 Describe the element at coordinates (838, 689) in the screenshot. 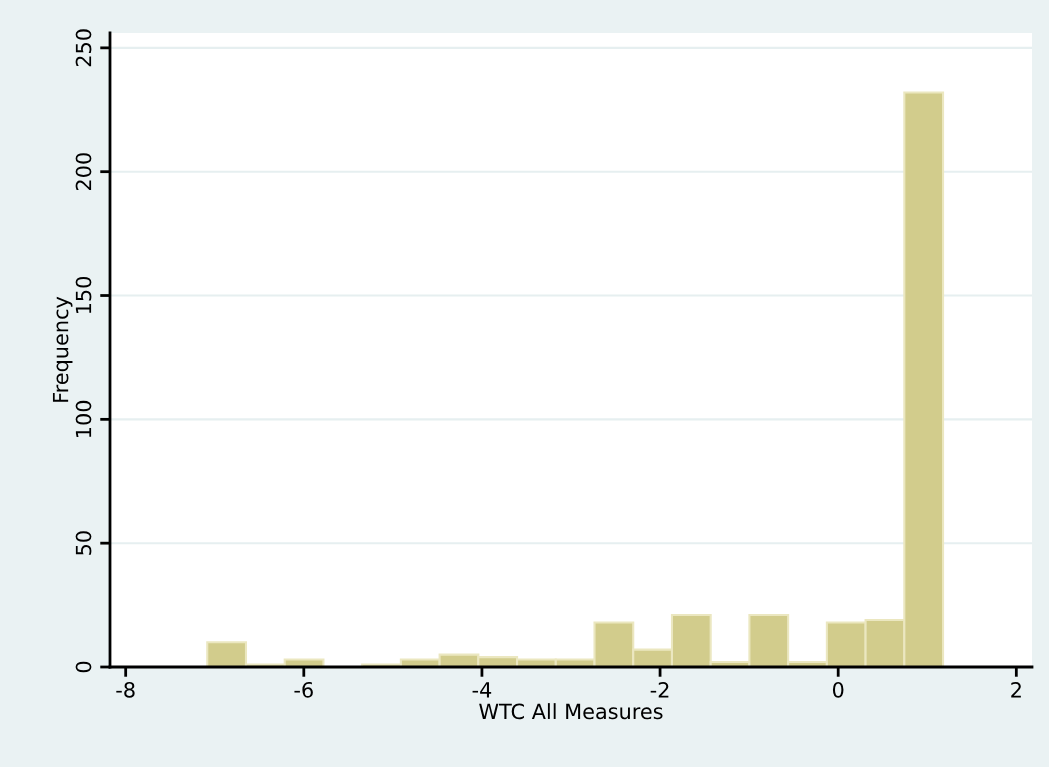

I see `x-tick-label: 0` at that location.